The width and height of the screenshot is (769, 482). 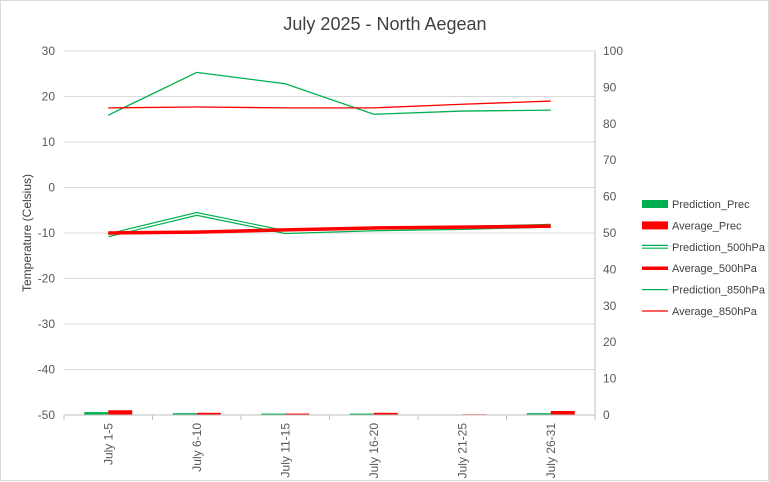 What do you see at coordinates (197, 447) in the screenshot?
I see `x-tick-label: July 6-10` at bounding box center [197, 447].